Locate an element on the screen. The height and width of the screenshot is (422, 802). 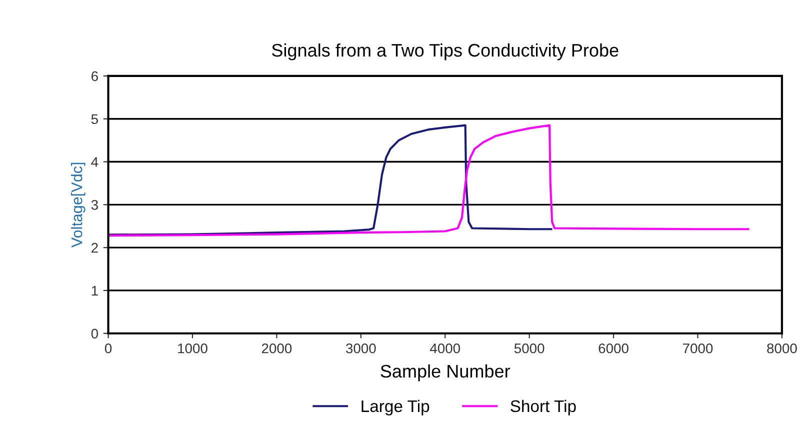
x-tick-label: 3000 is located at coordinates (361, 348).